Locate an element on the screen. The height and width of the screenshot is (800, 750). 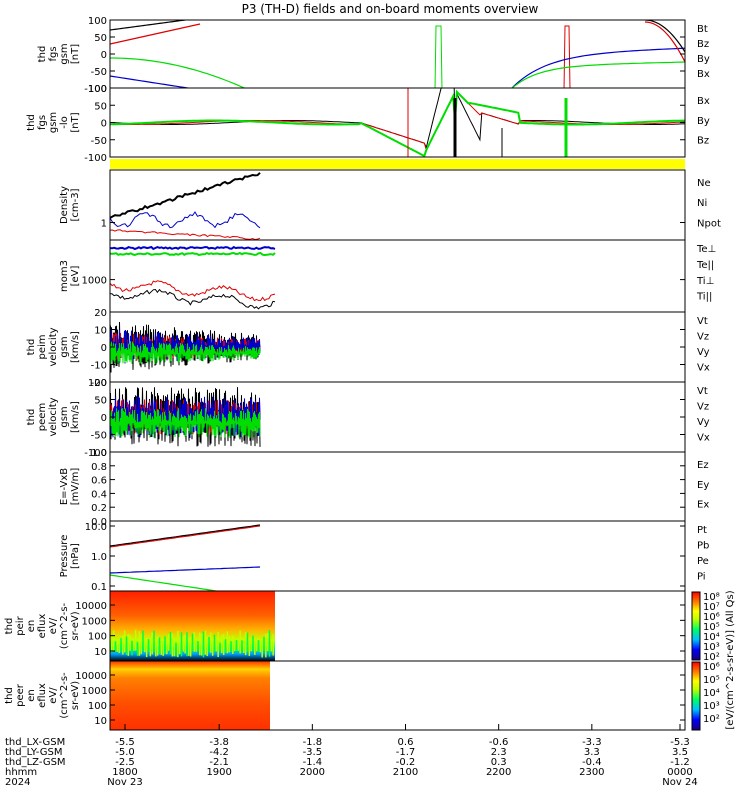
y-axis-label-line: mom3 is located at coordinates (64, 276).